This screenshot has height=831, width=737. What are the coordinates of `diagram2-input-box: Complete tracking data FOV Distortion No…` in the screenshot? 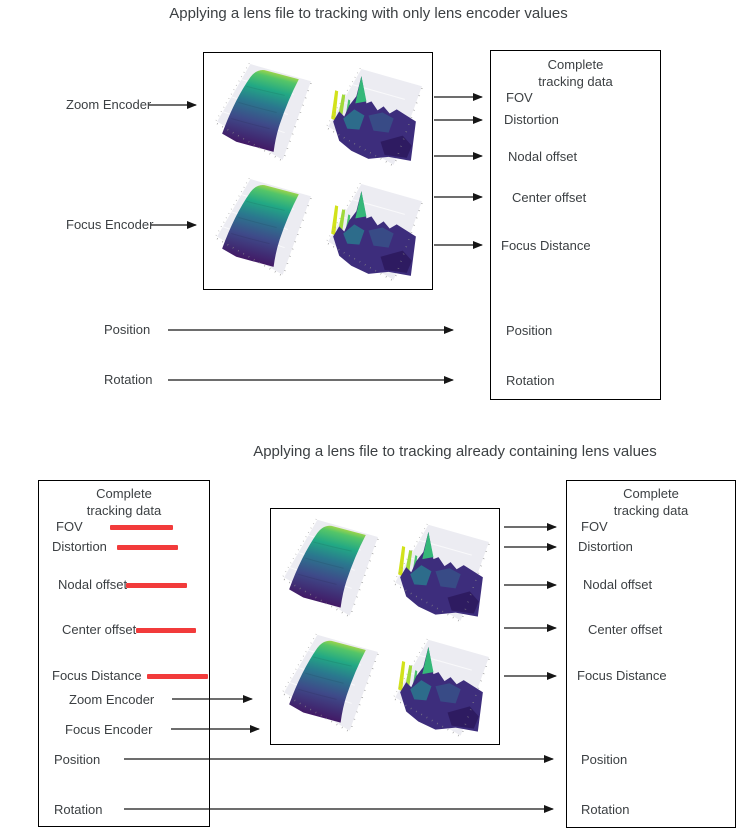 It's located at (124, 653).